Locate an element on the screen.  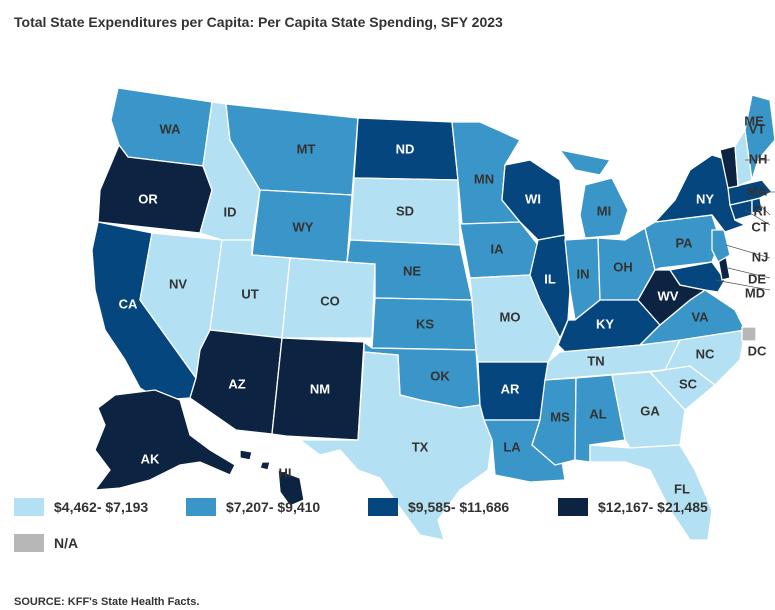
label-AL: AL is located at coordinates (597, 413).